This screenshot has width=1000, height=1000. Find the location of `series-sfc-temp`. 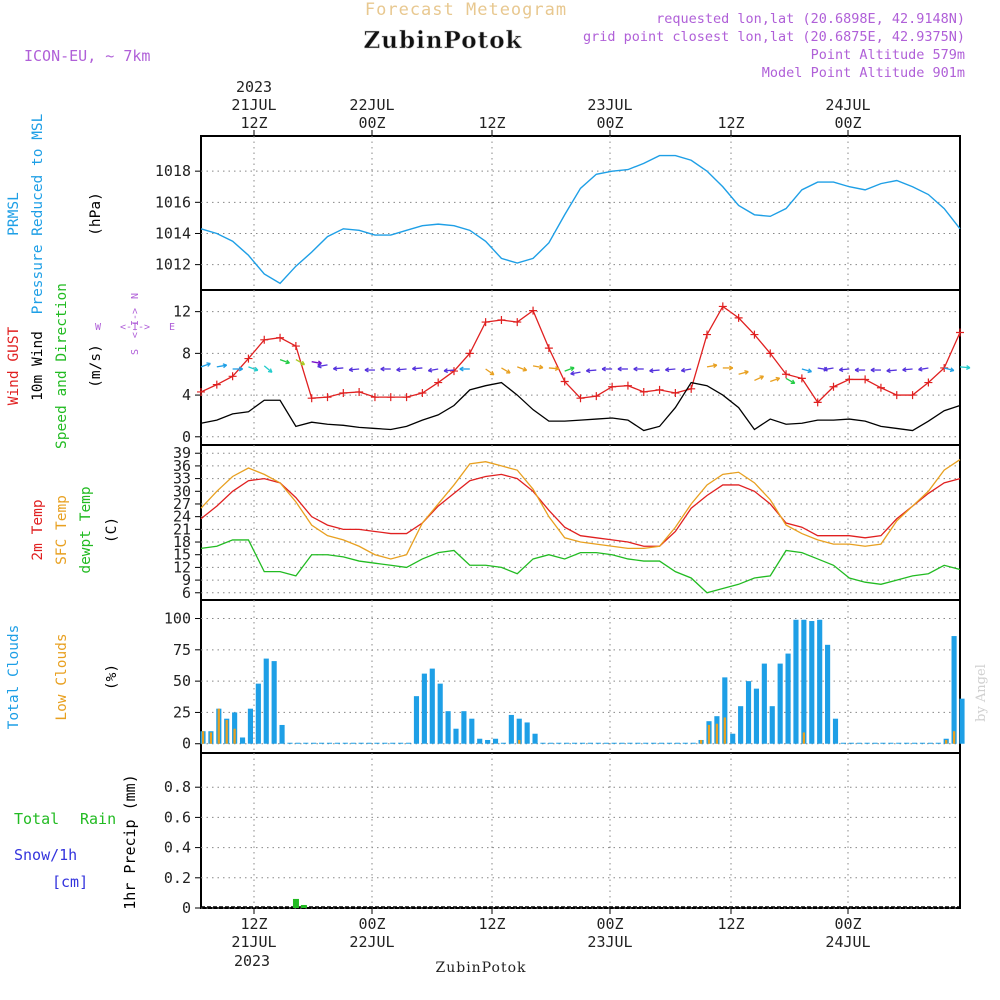

series-sfc-temp is located at coordinates (580, 509).